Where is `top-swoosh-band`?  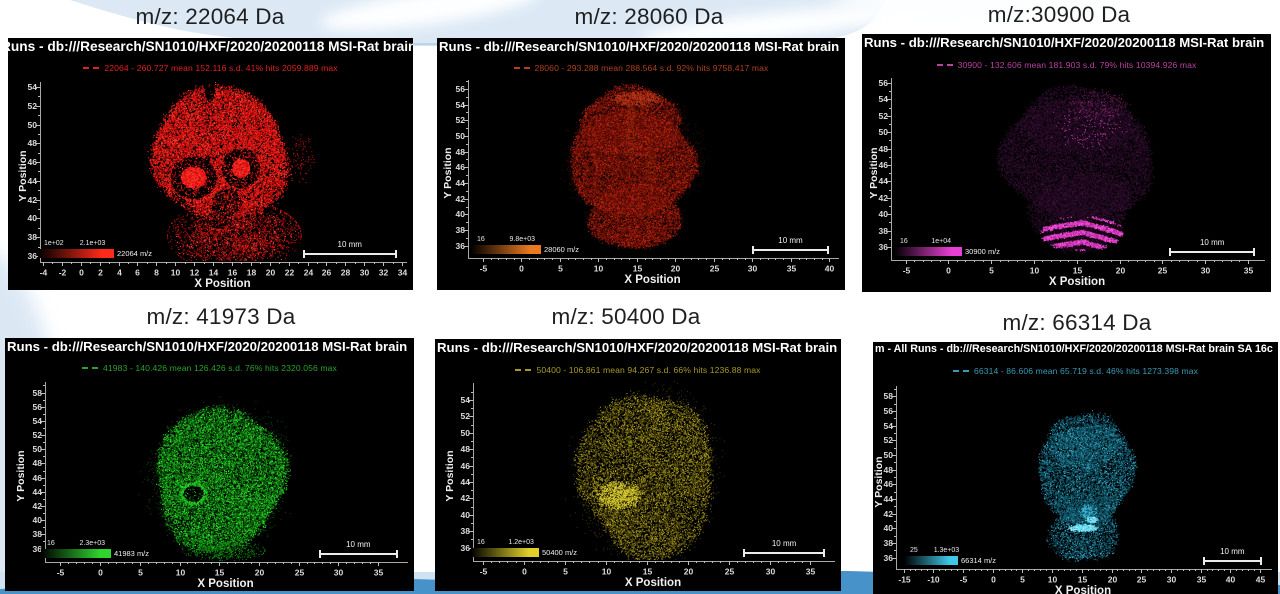 top-swoosh-band is located at coordinates (600, 23).